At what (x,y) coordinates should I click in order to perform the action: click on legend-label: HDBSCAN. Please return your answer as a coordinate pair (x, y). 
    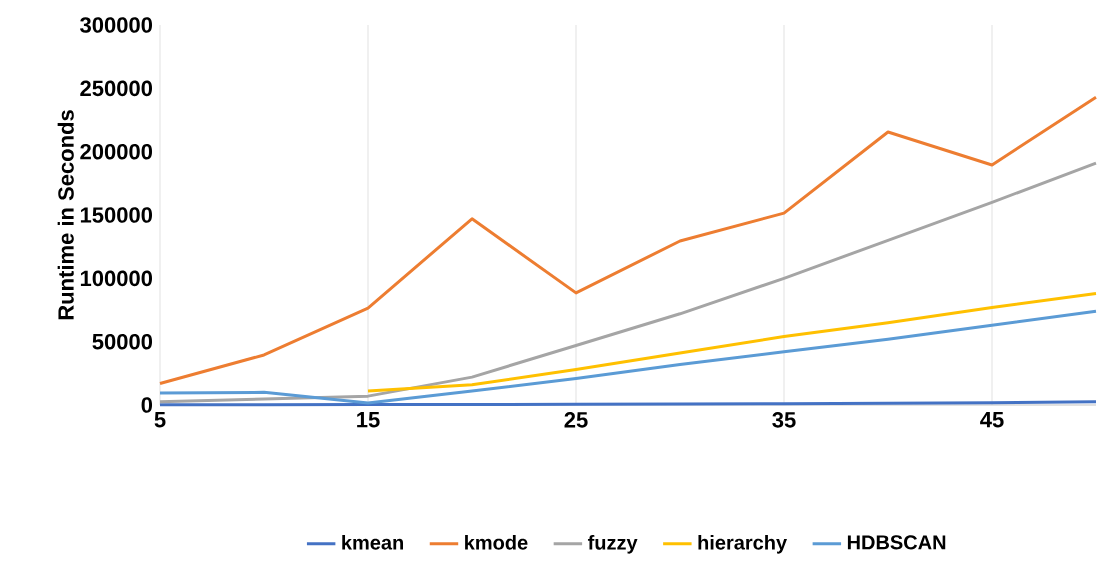
    Looking at the image, I should click on (896, 542).